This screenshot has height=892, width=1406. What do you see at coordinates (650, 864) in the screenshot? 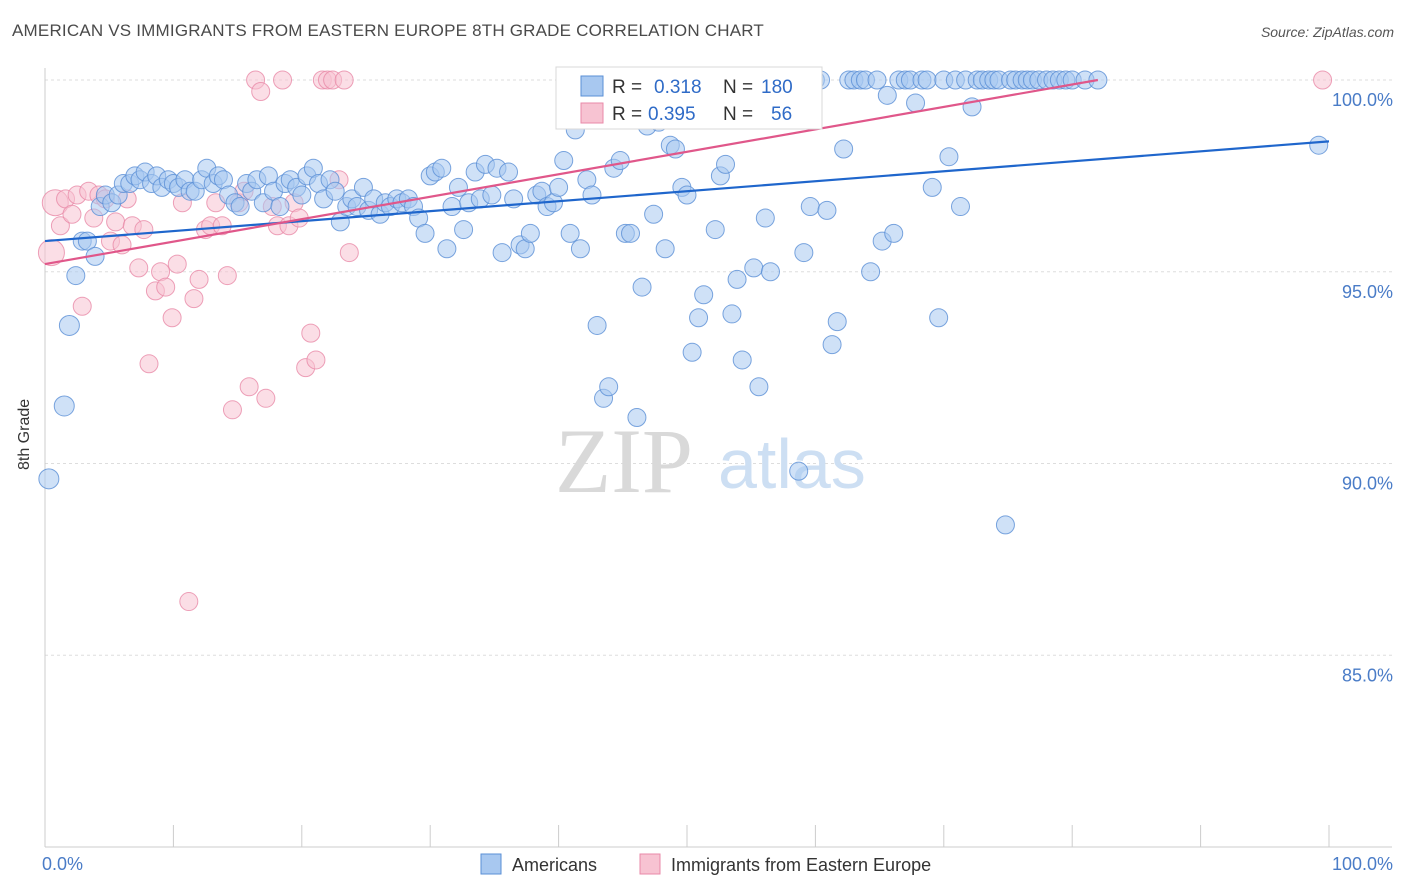
I see `bottom-legend-swatch-immigrants` at bounding box center [650, 864].